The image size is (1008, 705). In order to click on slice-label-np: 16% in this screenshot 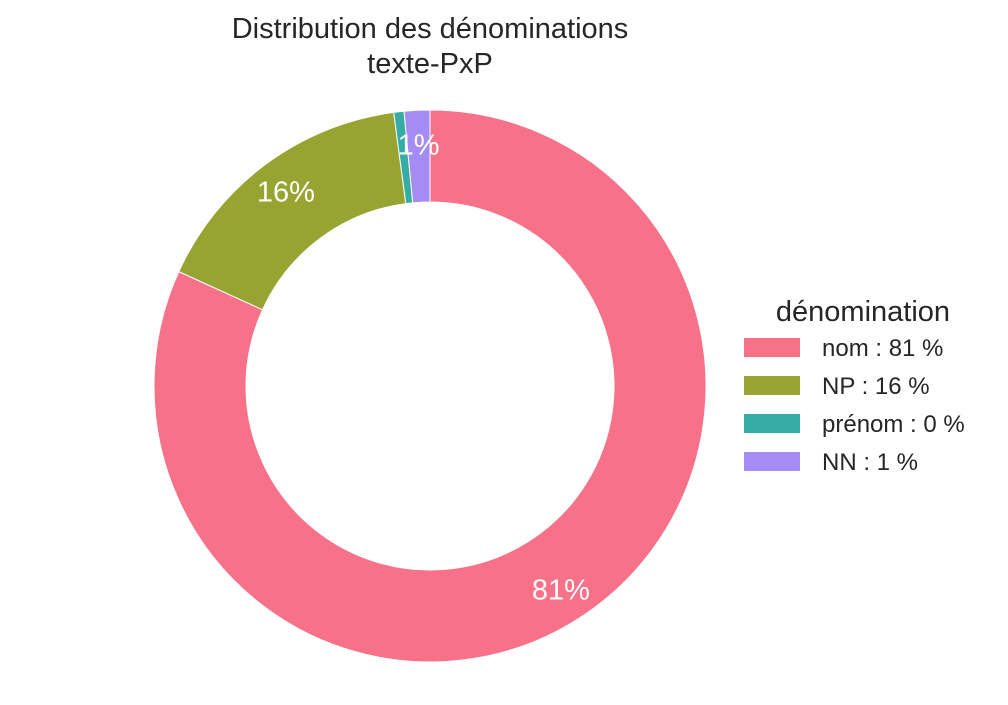, I will do `click(286, 193)`.